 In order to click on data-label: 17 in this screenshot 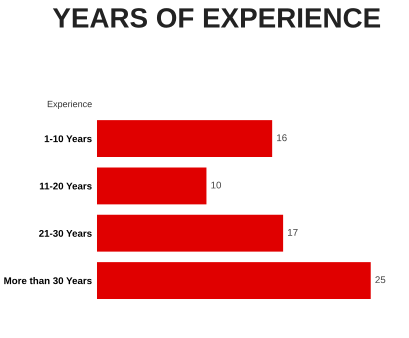, I will do `click(293, 232)`.